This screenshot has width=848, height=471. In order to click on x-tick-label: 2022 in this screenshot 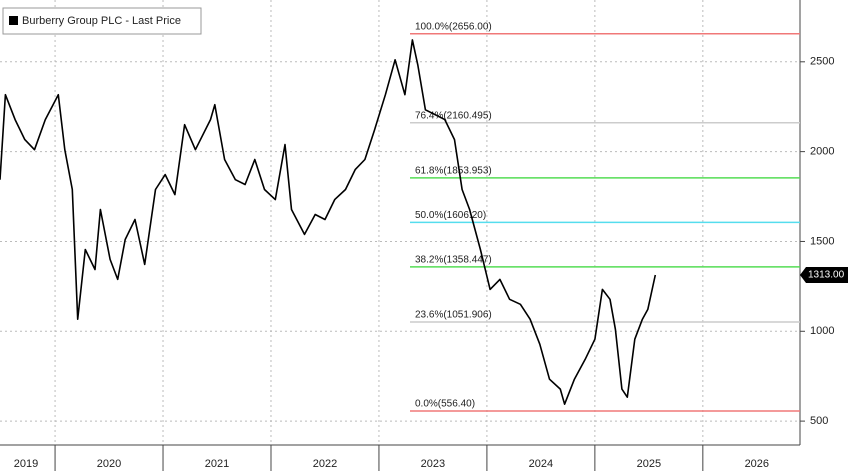, I will do `click(325, 464)`.